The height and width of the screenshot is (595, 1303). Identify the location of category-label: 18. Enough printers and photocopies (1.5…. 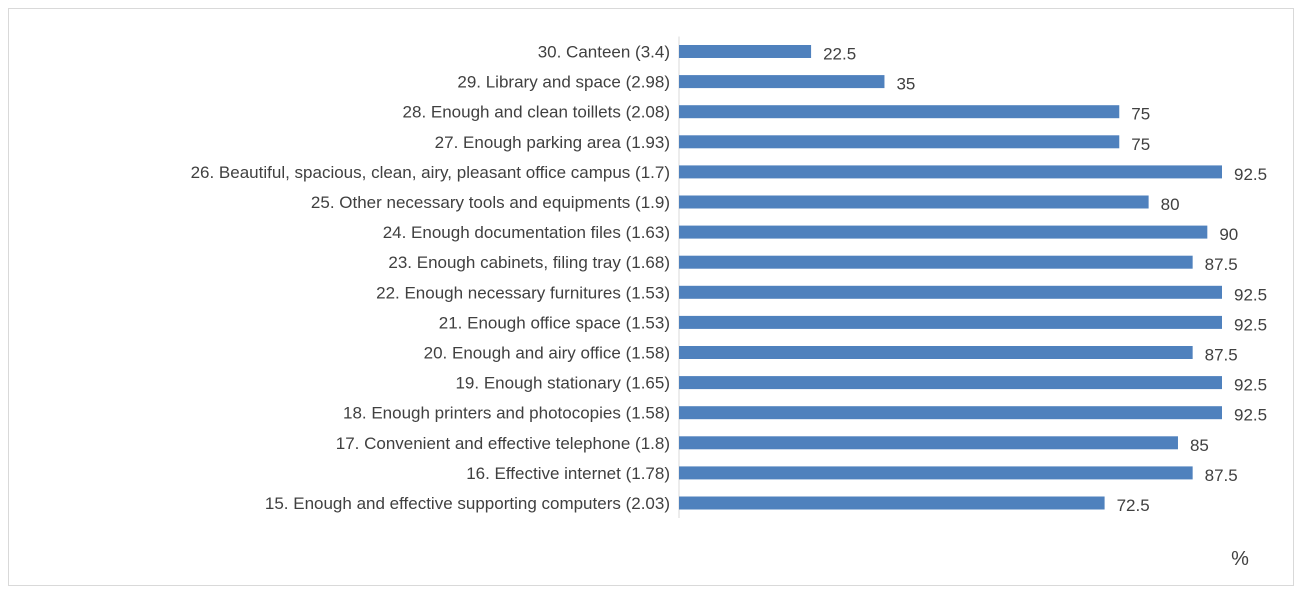
(506, 413).